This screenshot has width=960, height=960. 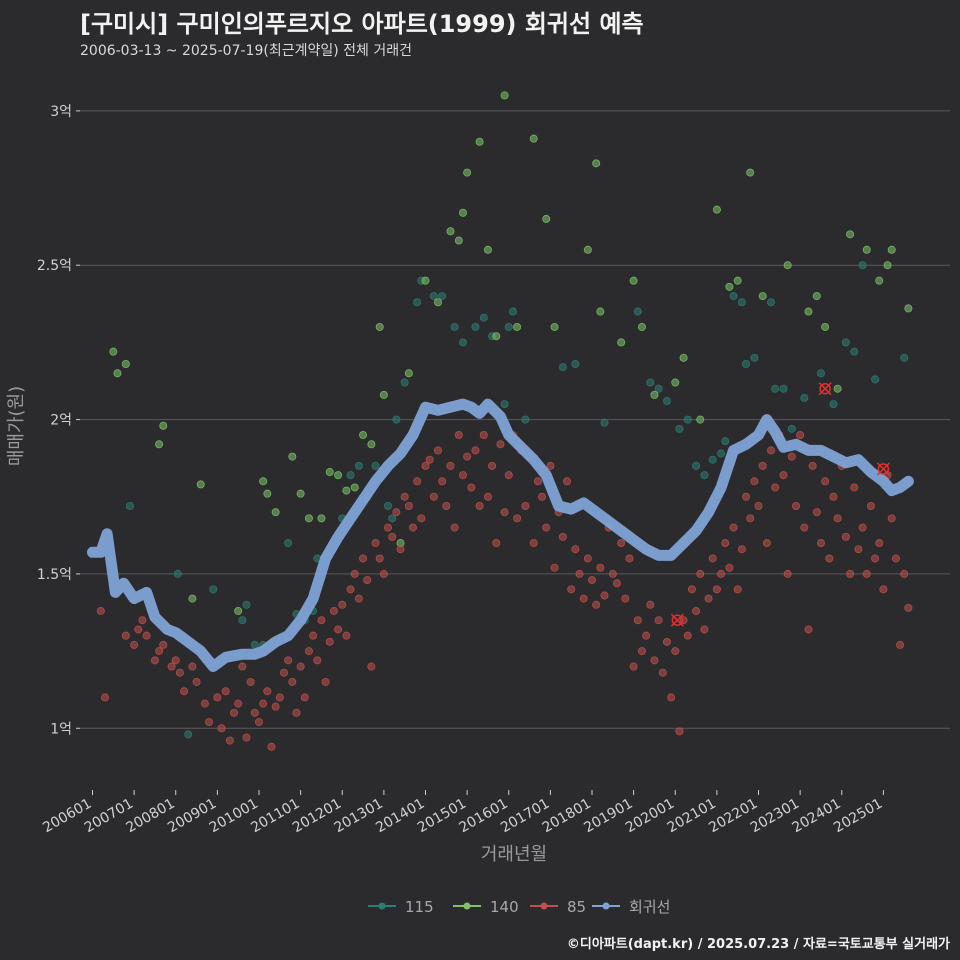 I want to click on legend-label-85: 85, so click(x=576, y=907).